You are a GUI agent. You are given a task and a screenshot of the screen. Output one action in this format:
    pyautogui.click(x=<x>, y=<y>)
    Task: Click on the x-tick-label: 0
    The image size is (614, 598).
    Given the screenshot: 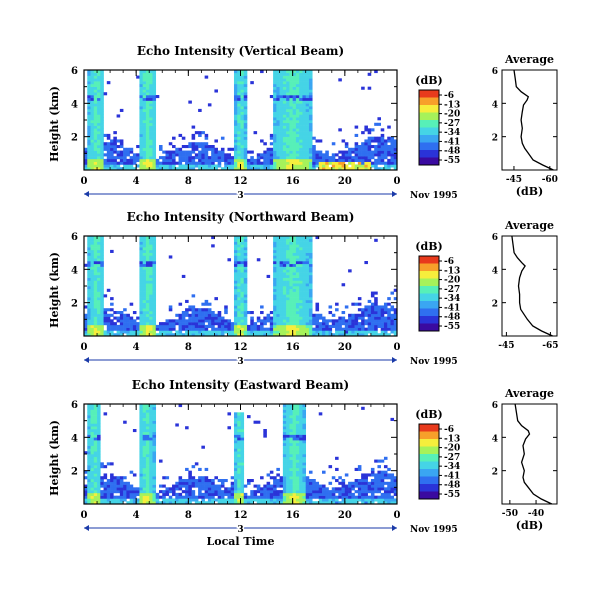 What is the action you would take?
    pyautogui.click(x=397, y=181)
    